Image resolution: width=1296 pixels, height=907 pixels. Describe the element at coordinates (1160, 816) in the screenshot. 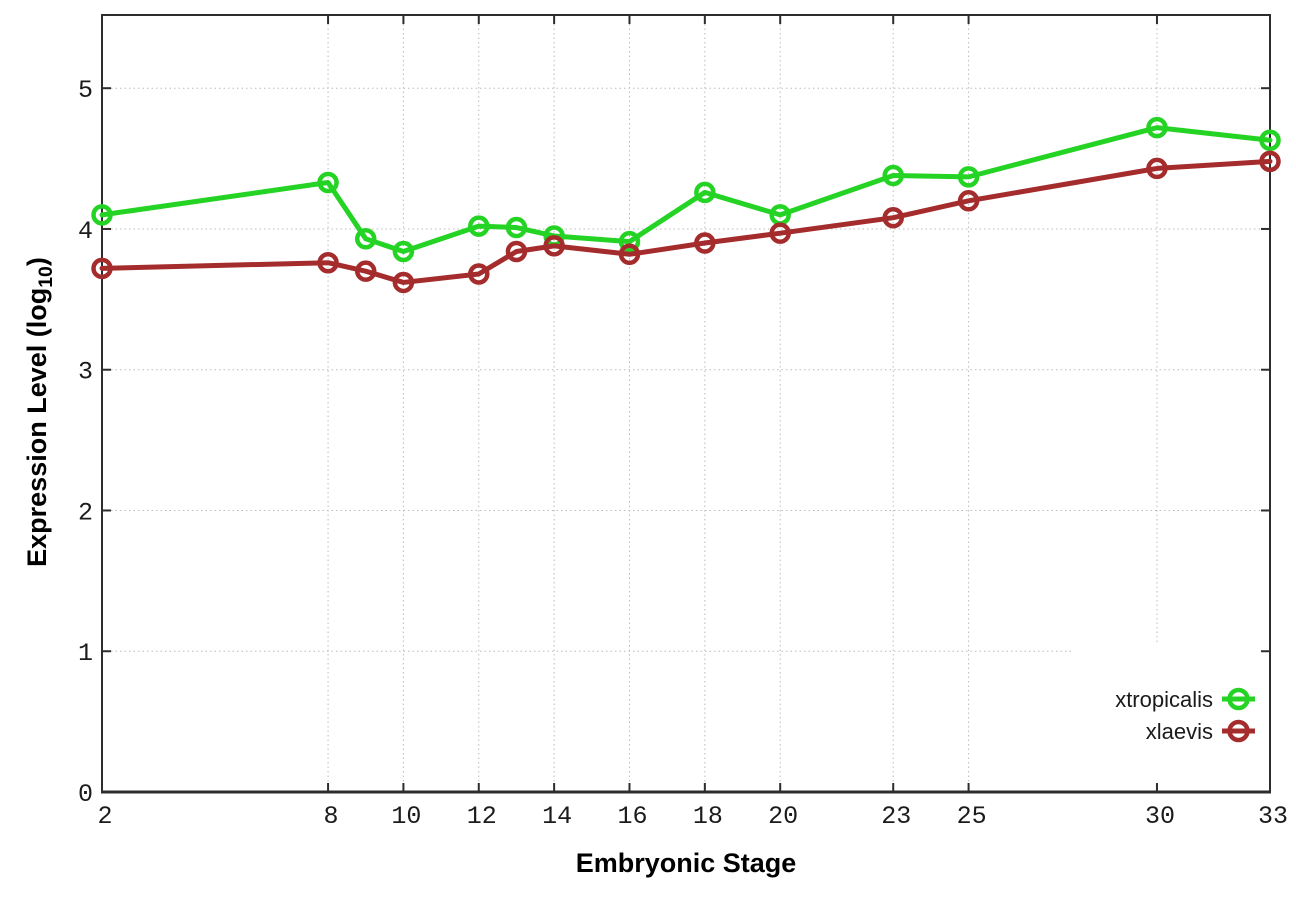

I see `x-tick-label: 30` at that location.